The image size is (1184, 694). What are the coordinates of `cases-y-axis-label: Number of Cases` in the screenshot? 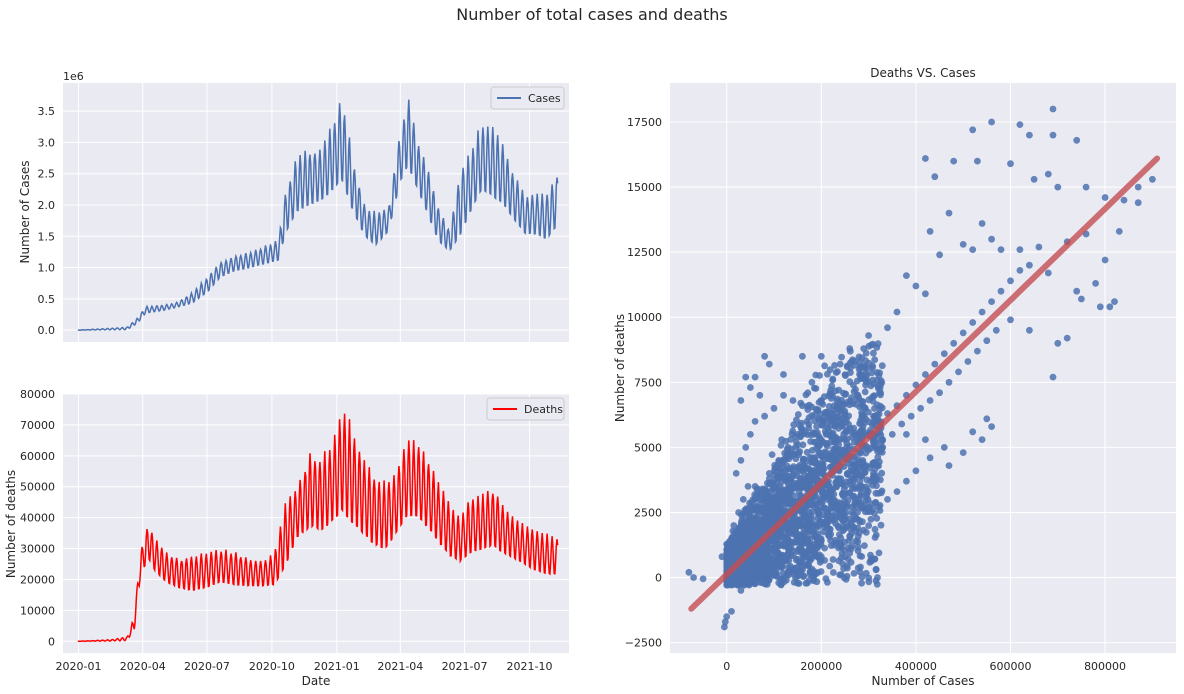 It's located at (25, 211).